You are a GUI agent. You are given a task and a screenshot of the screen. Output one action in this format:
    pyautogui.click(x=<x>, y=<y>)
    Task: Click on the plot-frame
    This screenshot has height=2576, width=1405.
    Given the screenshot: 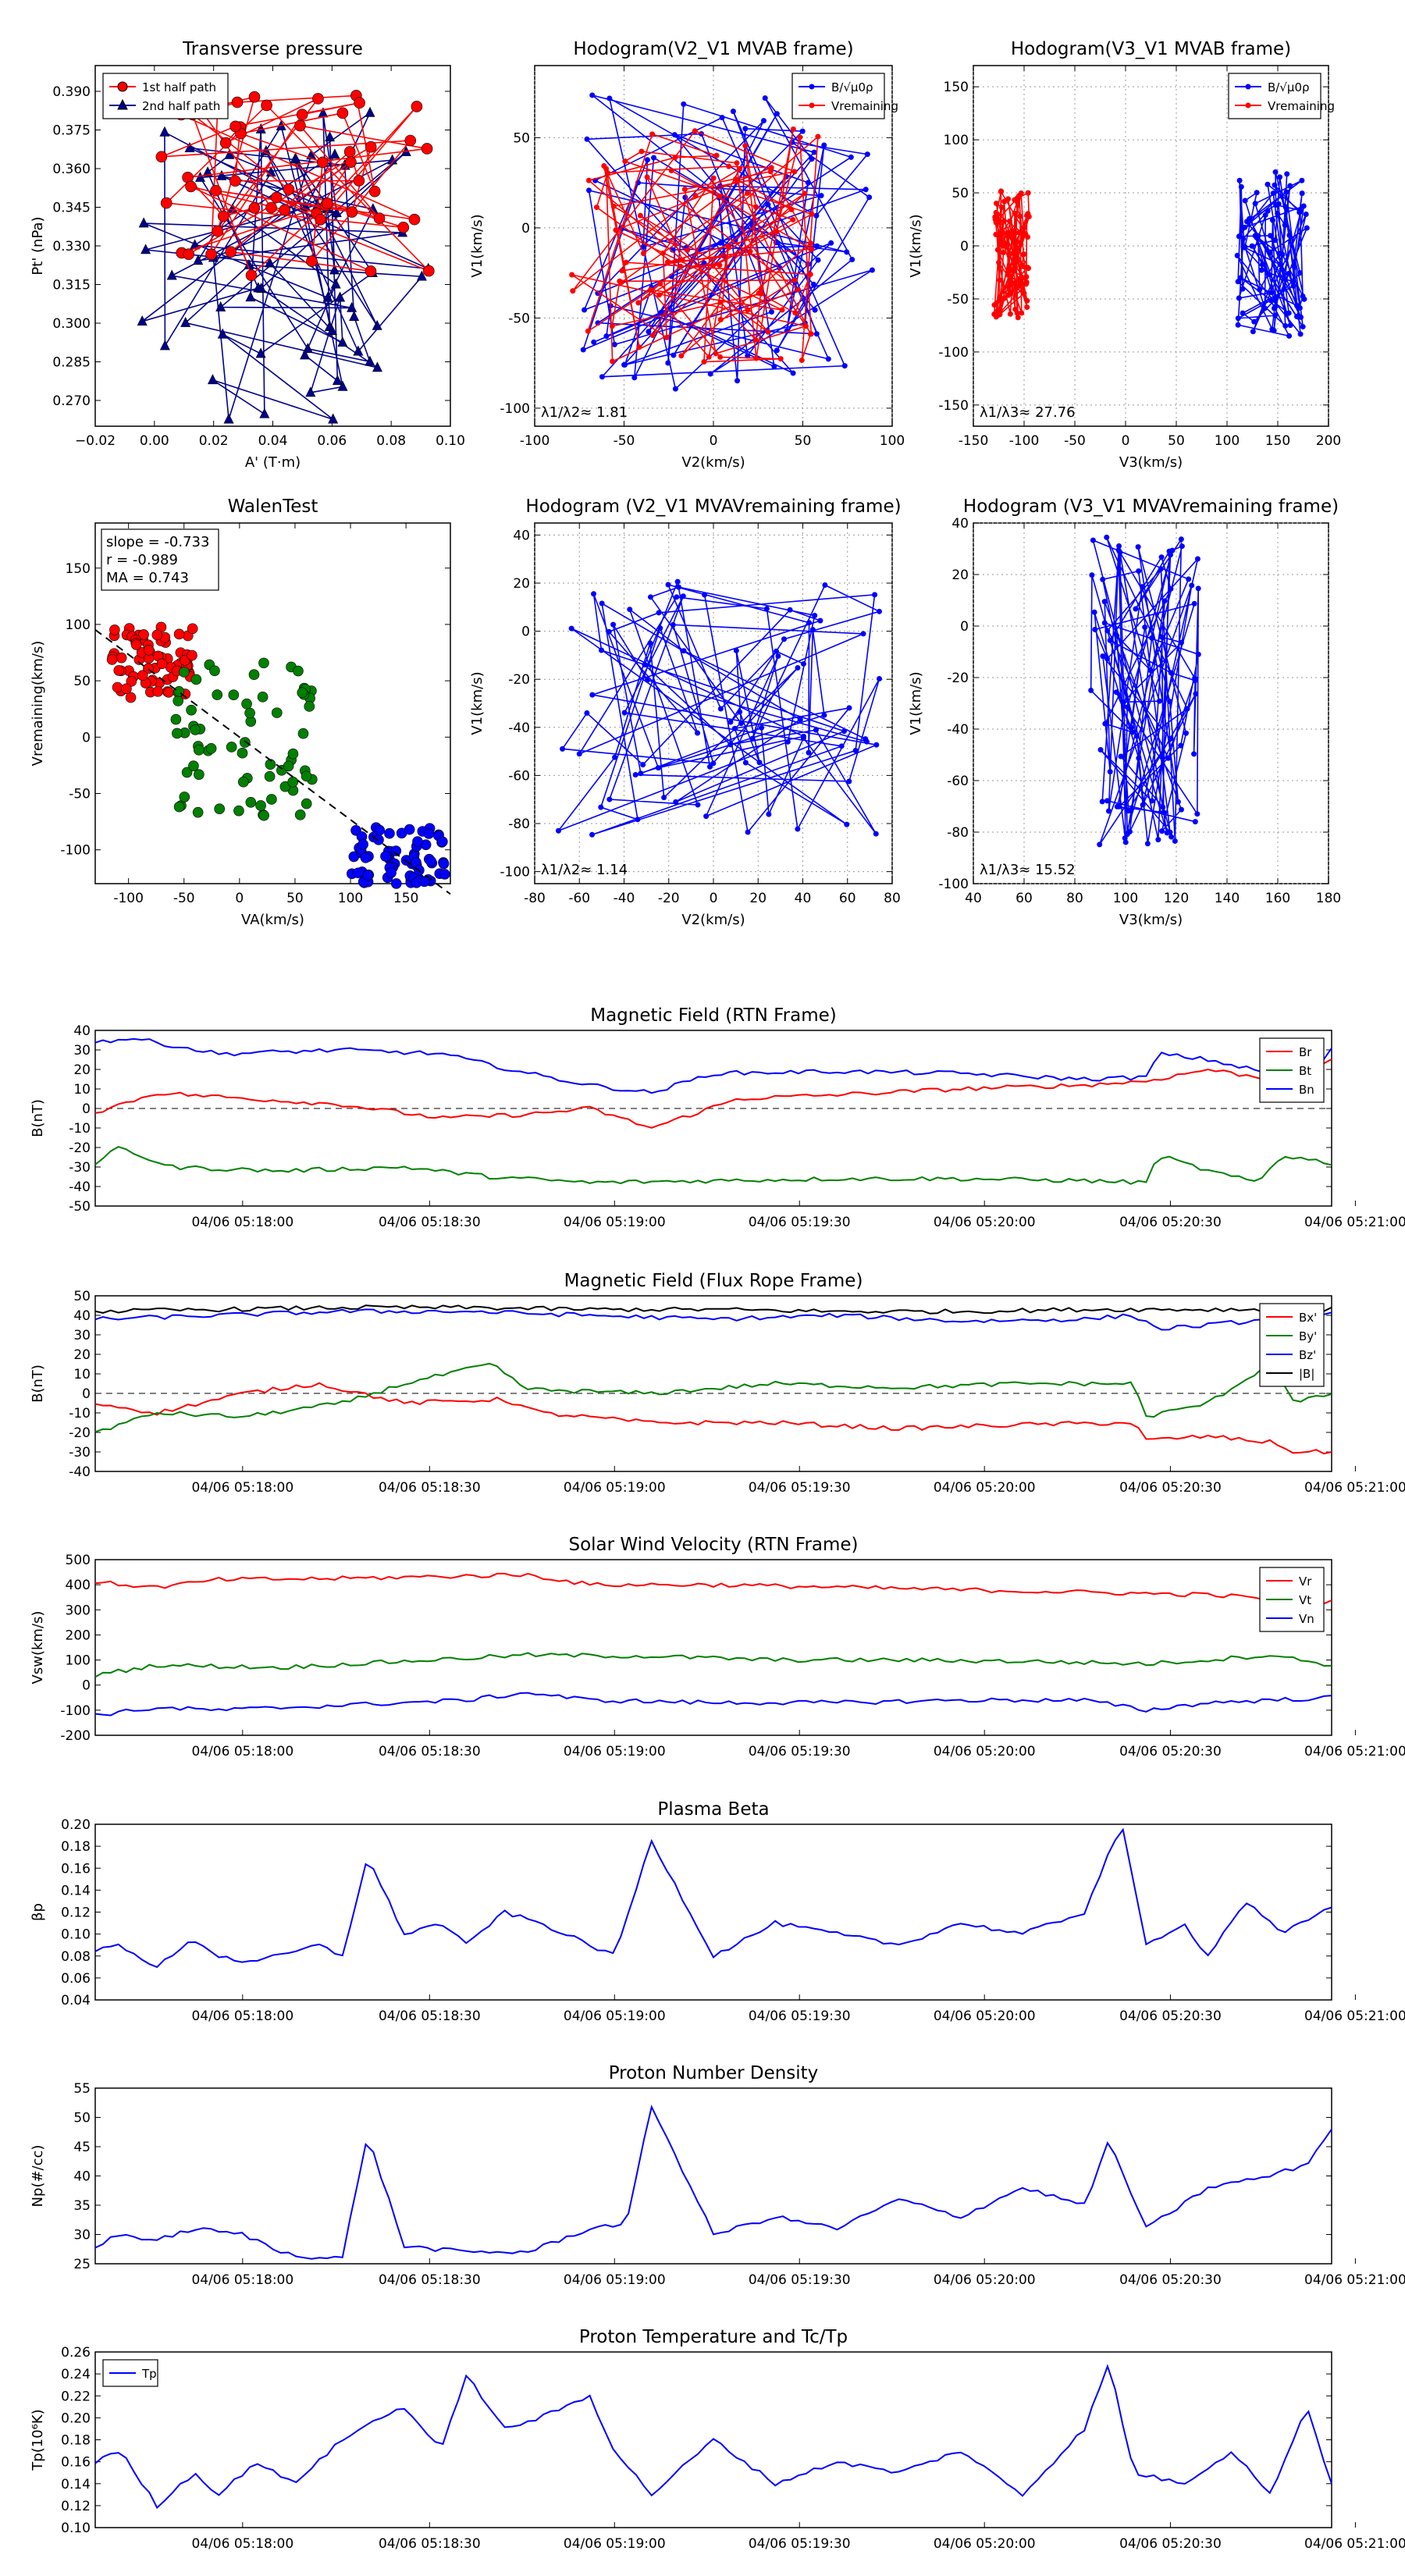 What is the action you would take?
    pyautogui.click(x=272, y=246)
    